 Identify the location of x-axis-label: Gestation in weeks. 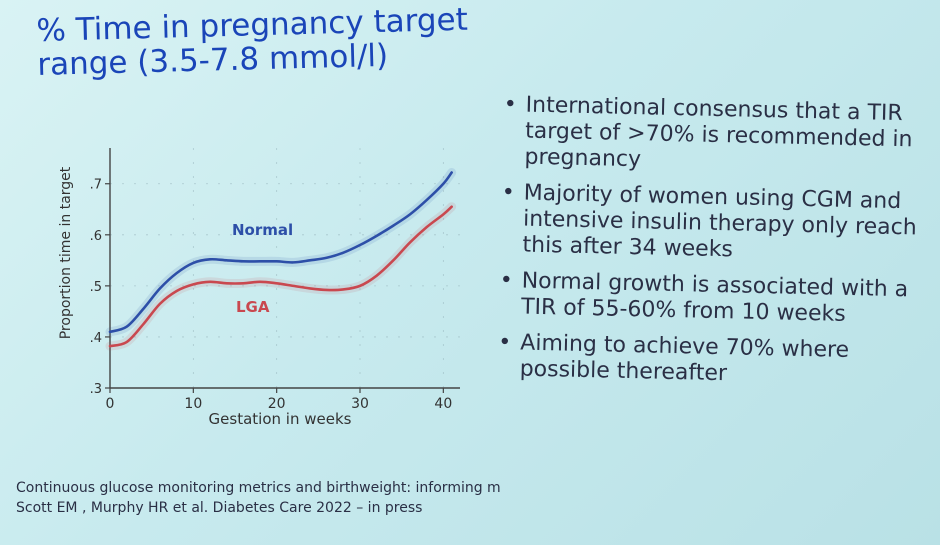
(280, 419).